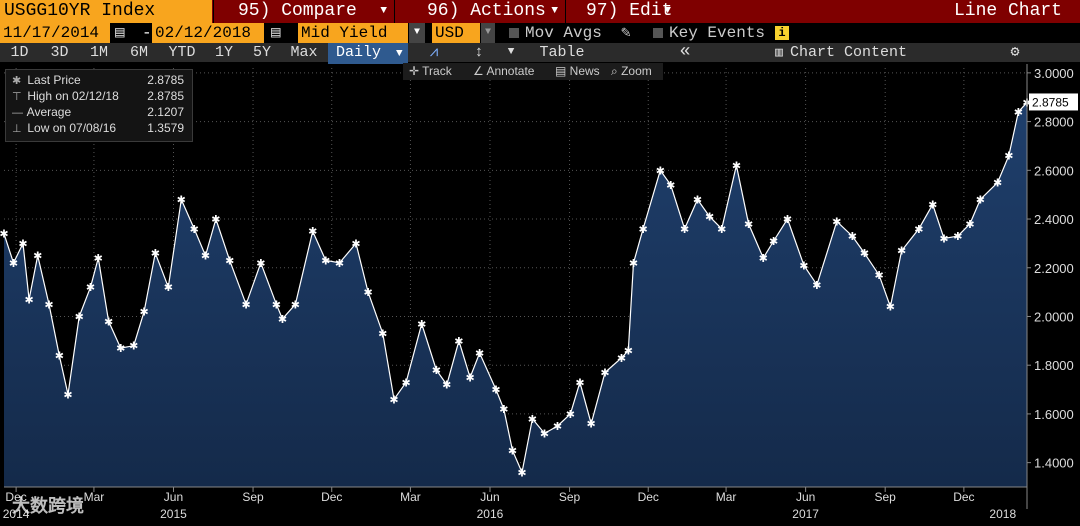 Image resolution: width=1080 pixels, height=526 pixels. I want to click on mov-avgs-toggle: Mov Avgs, so click(566, 33).